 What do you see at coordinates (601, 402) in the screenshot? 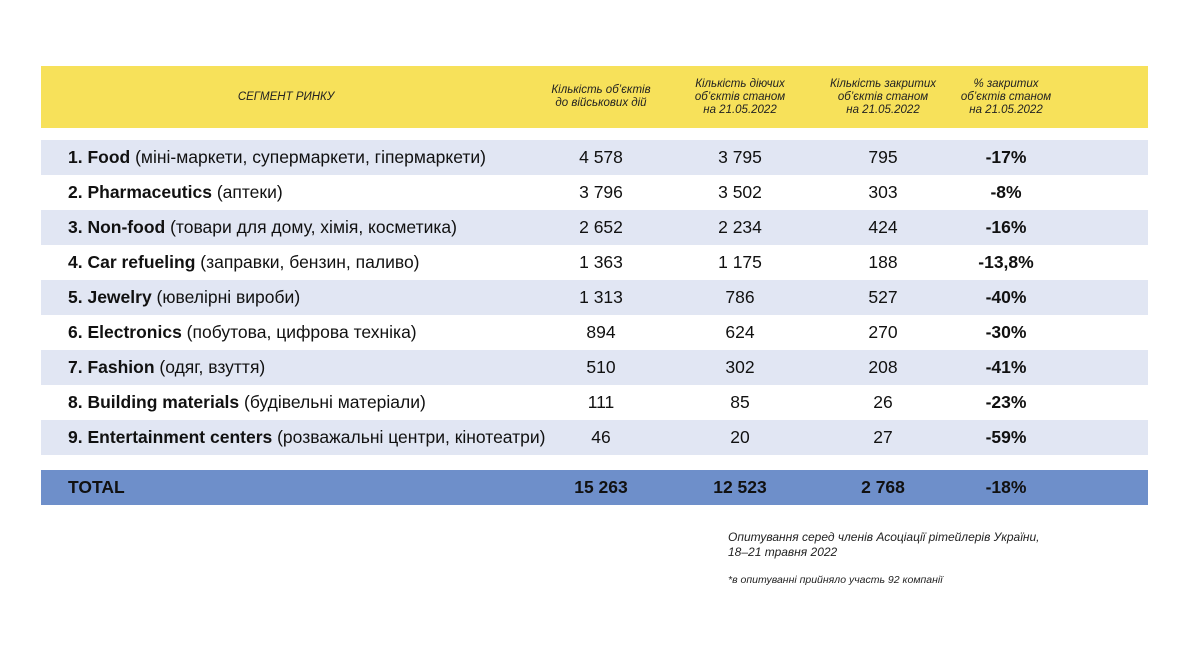
I see `before-cell: 111` at bounding box center [601, 402].